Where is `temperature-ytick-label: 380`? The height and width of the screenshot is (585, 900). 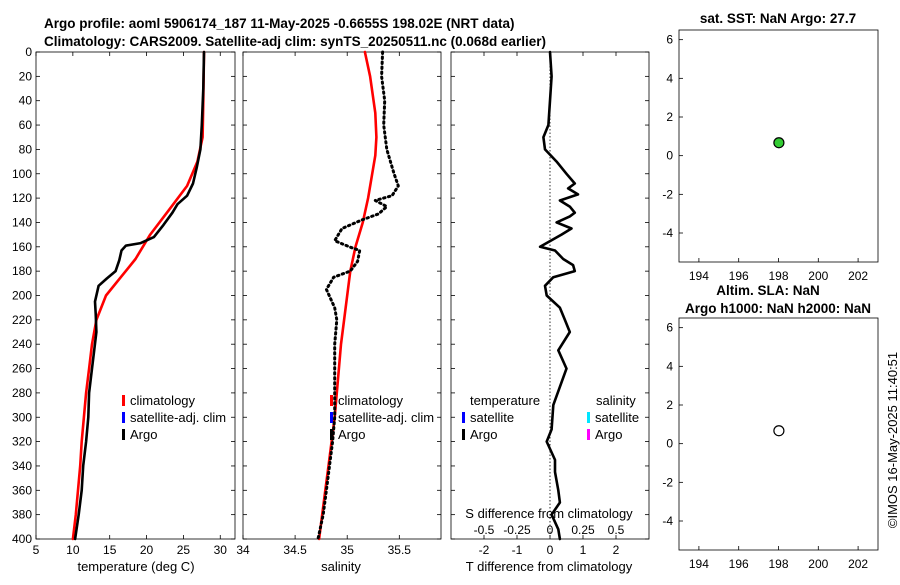 temperature-ytick-label: 380 is located at coordinates (22, 515).